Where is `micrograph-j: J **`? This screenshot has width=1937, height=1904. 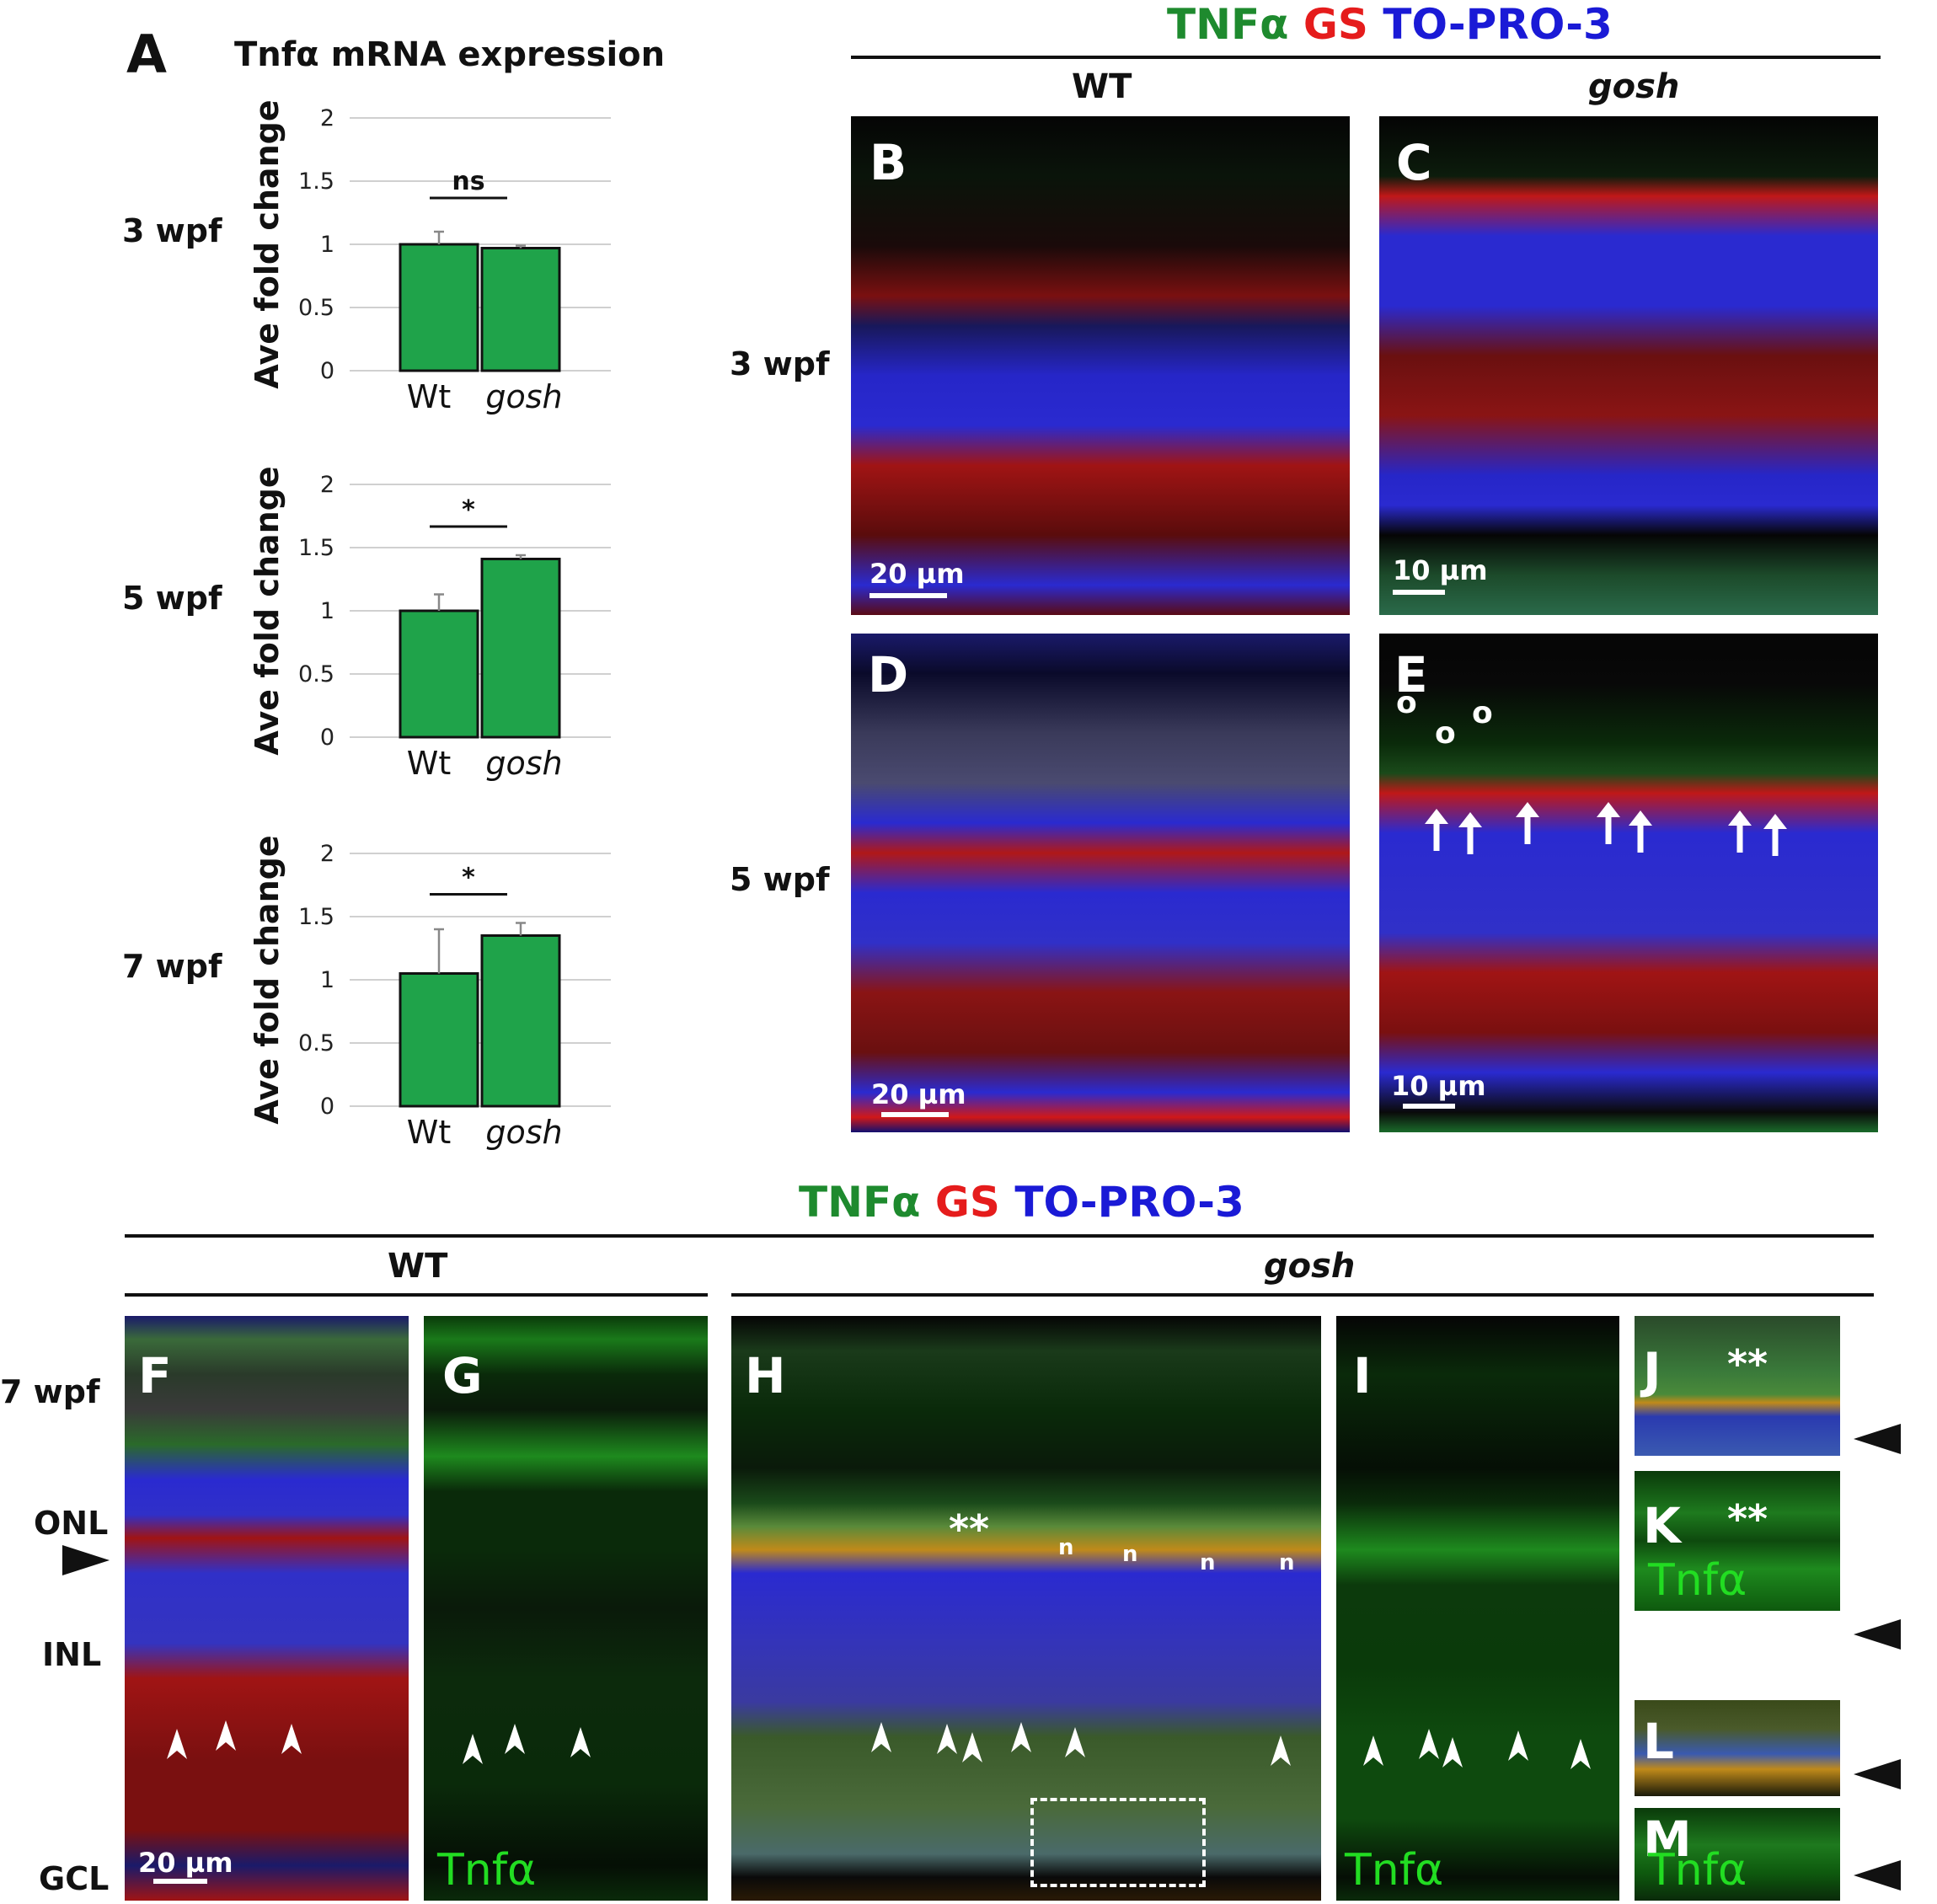 micrograph-j: J ** is located at coordinates (1737, 1386).